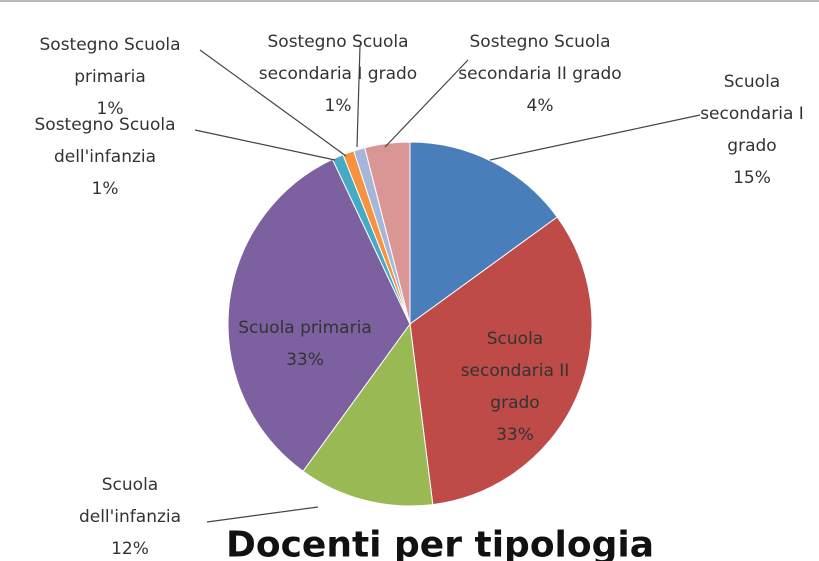 The width and height of the screenshot is (819, 561). Describe the element at coordinates (105, 141) in the screenshot. I see `category-label: Sostegno Scuola dell'infanzia` at that location.